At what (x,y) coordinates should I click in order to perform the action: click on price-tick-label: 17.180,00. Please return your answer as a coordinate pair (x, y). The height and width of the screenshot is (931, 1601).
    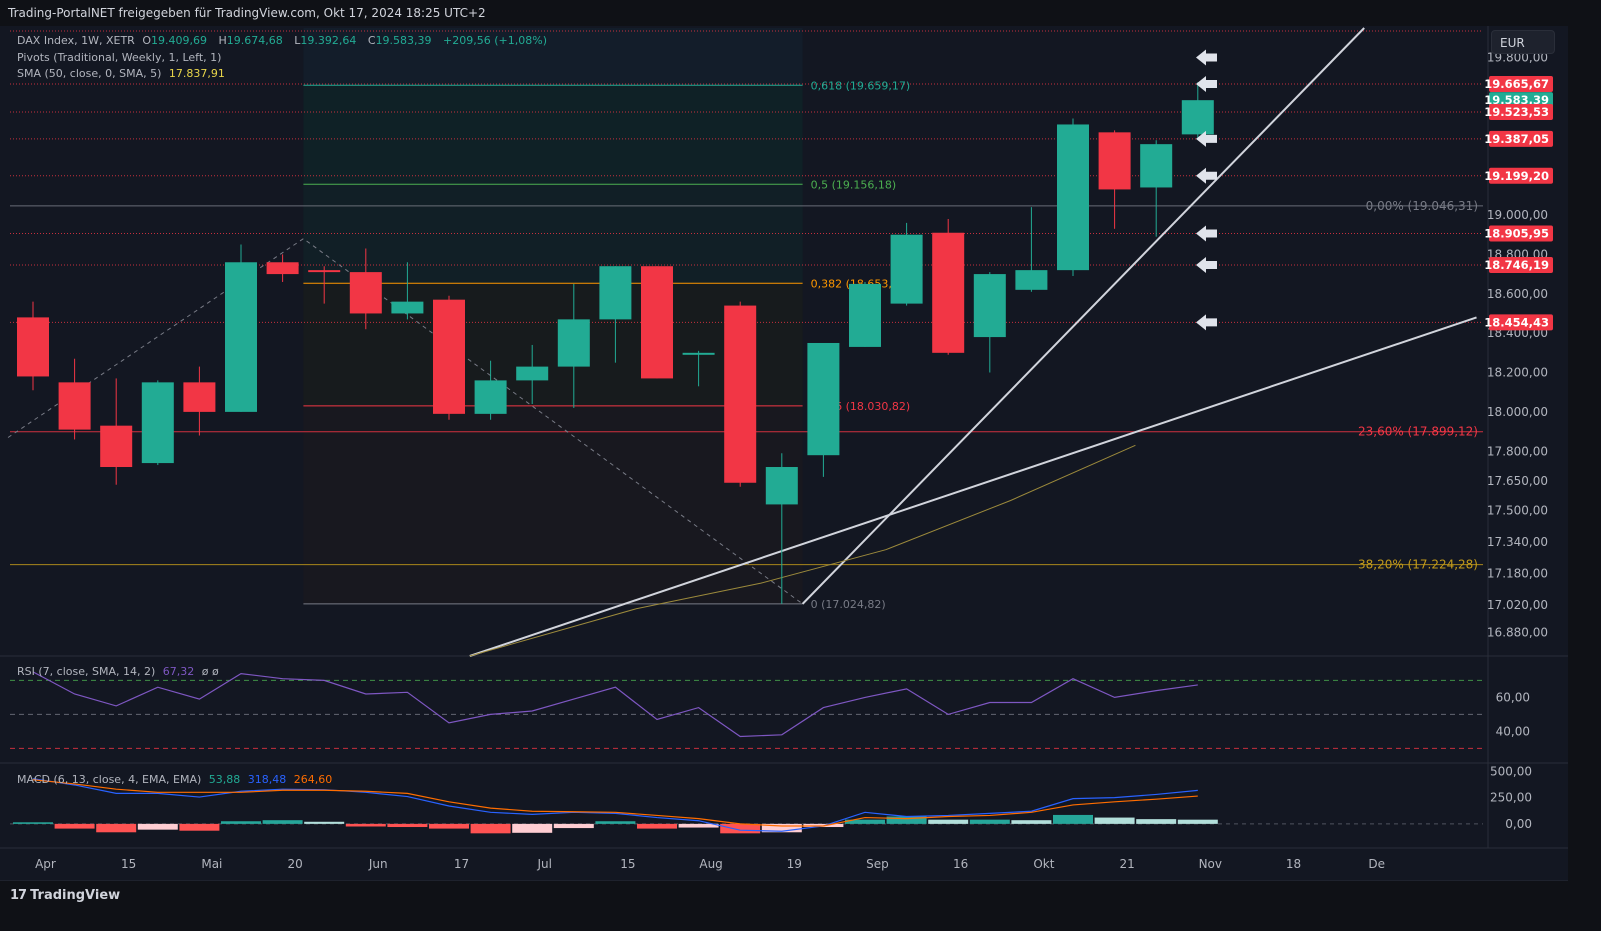
    Looking at the image, I should click on (1517, 573).